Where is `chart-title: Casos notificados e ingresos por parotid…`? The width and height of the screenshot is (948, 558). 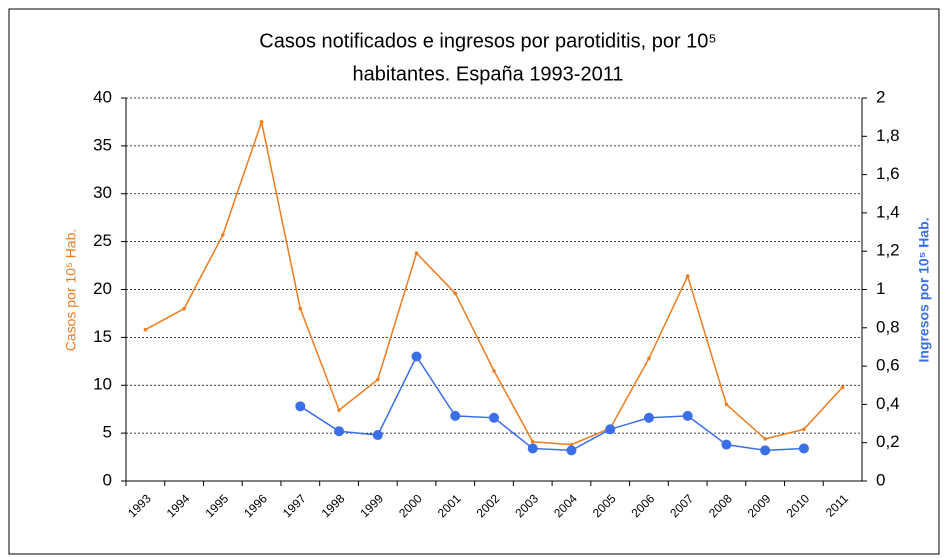 chart-title: Casos notificados e ingresos por parotid… is located at coordinates (487, 41).